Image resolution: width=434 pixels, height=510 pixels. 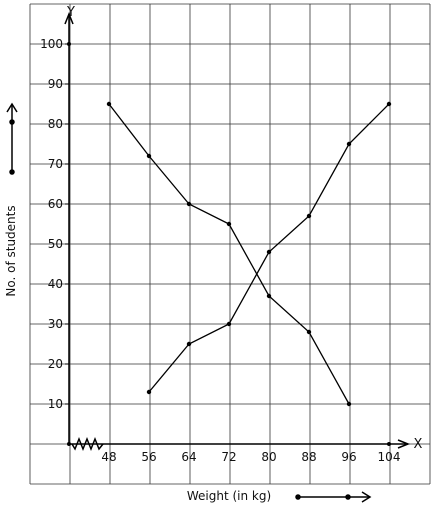 What do you see at coordinates (250, 457) in the screenshot?
I see `x-tick-labels: 48 56 64 72 80 88 96 104` at bounding box center [250, 457].